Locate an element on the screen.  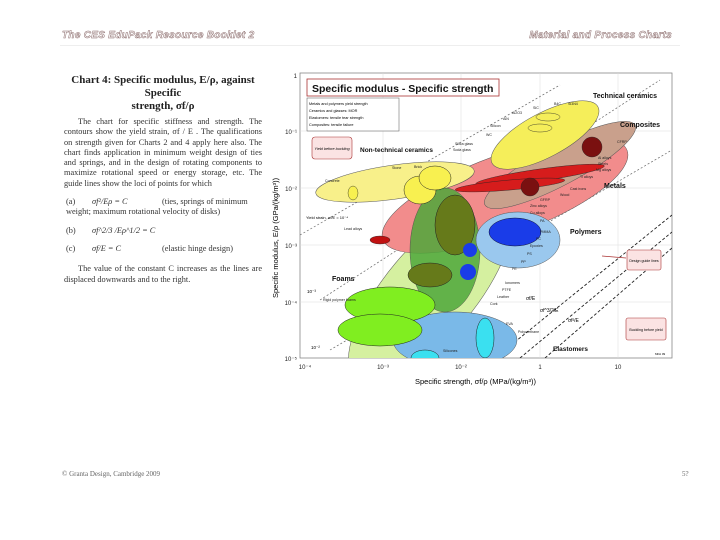
chart-title-box is located at coordinates (403, 87).